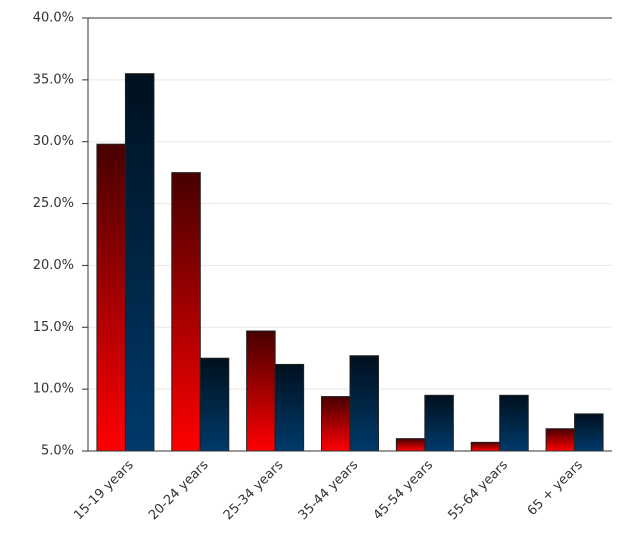 This screenshot has height=551, width=622. Describe the element at coordinates (478, 491) in the screenshot. I see `x-tick-label: 55-64 years` at that location.